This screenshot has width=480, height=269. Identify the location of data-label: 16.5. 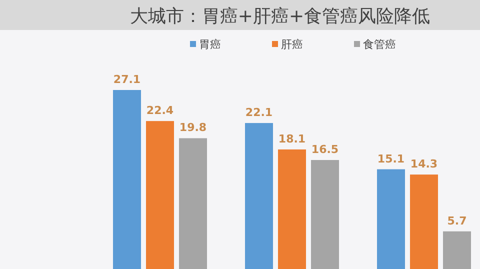
(325, 149).